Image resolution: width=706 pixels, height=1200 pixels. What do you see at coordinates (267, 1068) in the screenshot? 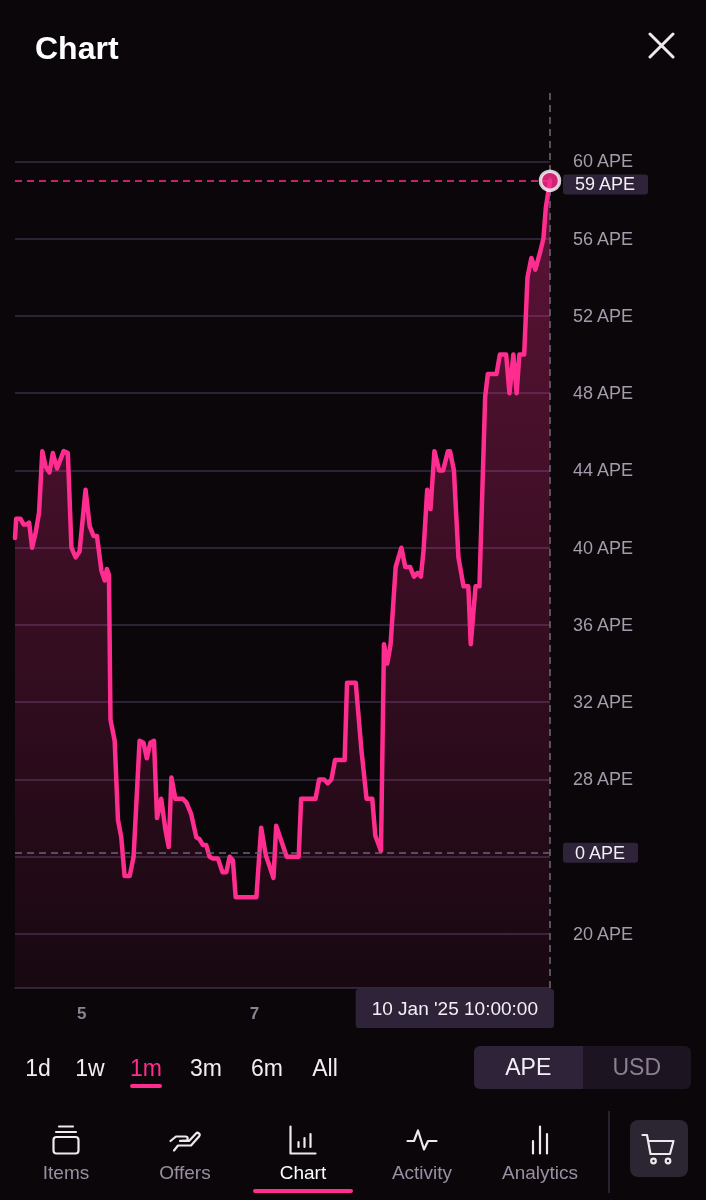
I see `text: 6m` at bounding box center [267, 1068].